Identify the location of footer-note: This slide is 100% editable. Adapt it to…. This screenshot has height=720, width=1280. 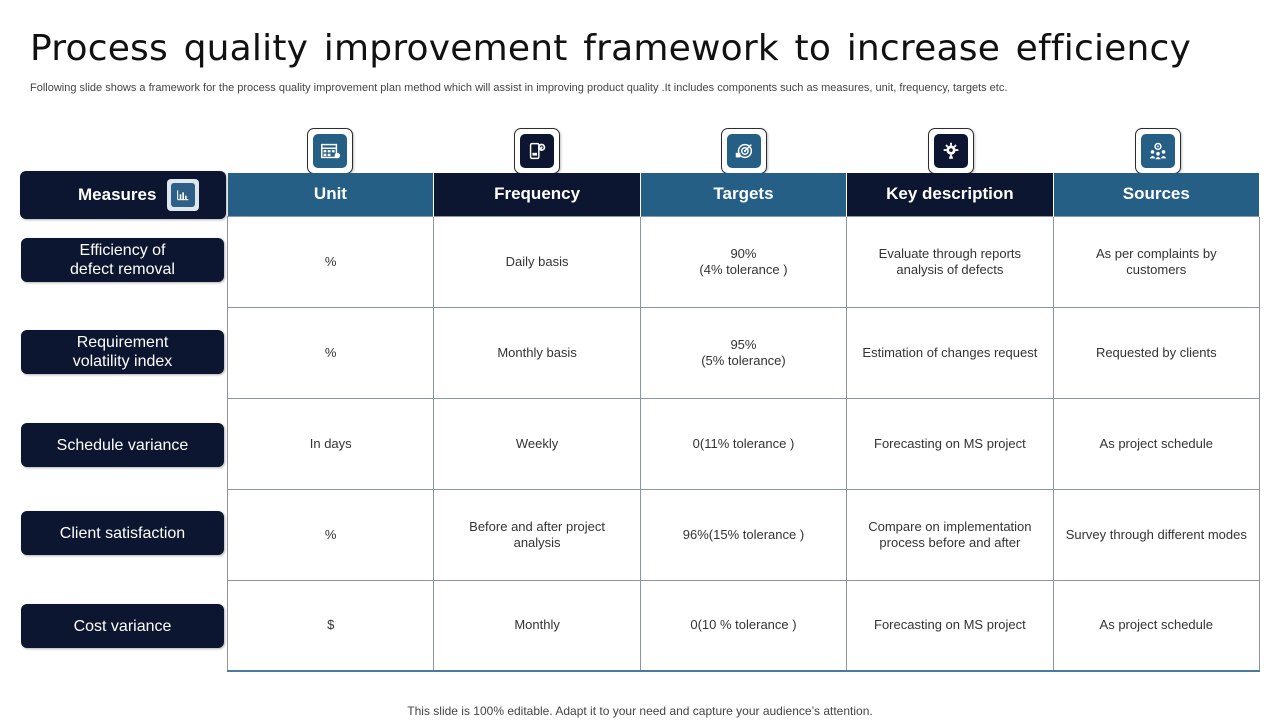
(640, 711).